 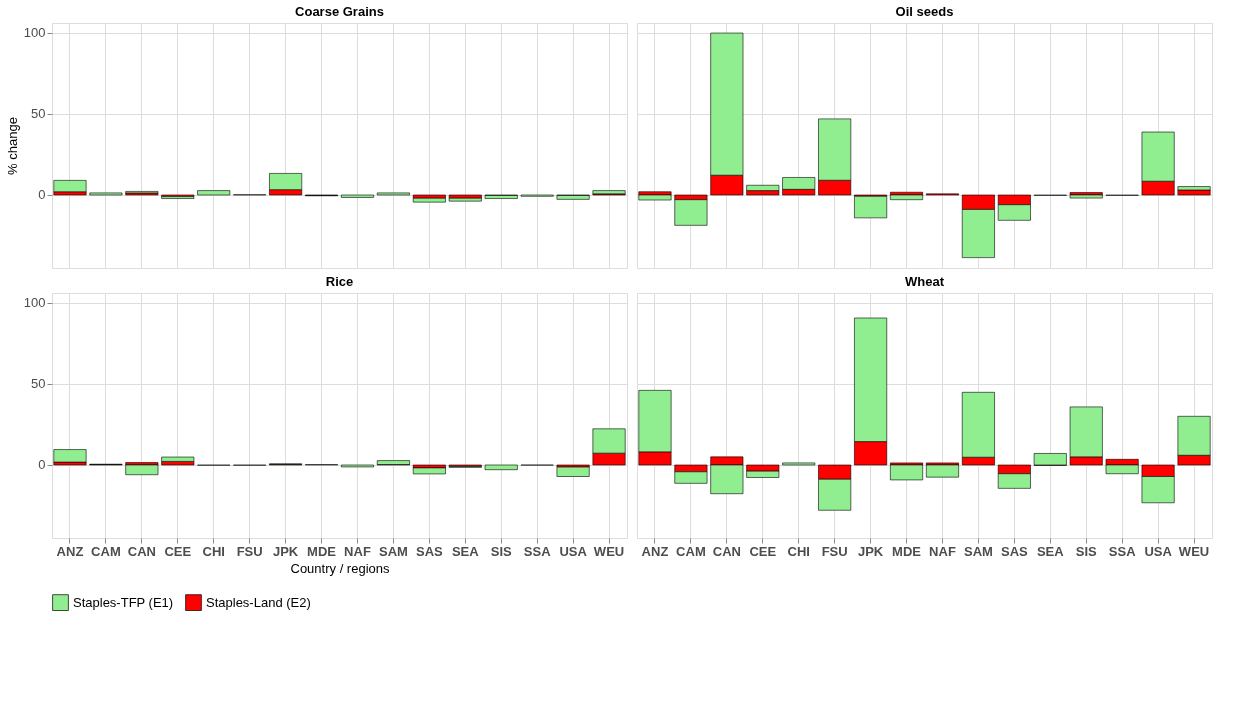 What do you see at coordinates (340, 568) in the screenshot?
I see `x-axis-title: Country / regions` at bounding box center [340, 568].